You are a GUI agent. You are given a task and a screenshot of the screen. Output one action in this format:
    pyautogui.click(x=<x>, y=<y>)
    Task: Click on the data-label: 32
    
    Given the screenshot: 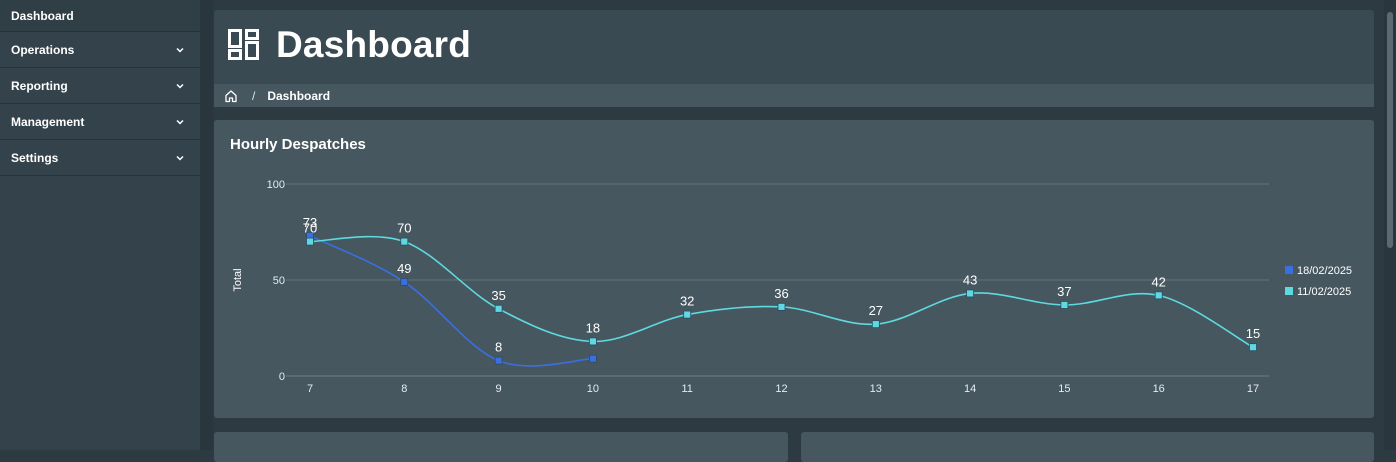 What is the action you would take?
    pyautogui.click(x=687, y=301)
    